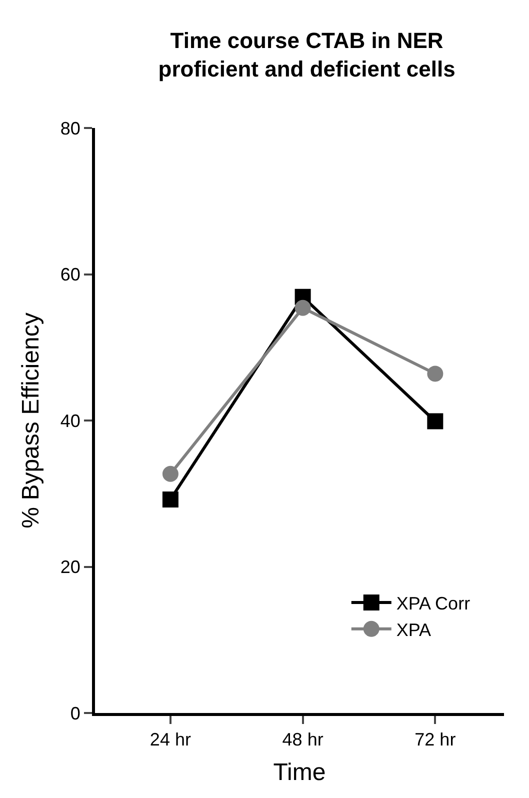 Image resolution: width=529 pixels, height=798 pixels. Describe the element at coordinates (75, 713) in the screenshot. I see `y-tick-label: 0` at that location.